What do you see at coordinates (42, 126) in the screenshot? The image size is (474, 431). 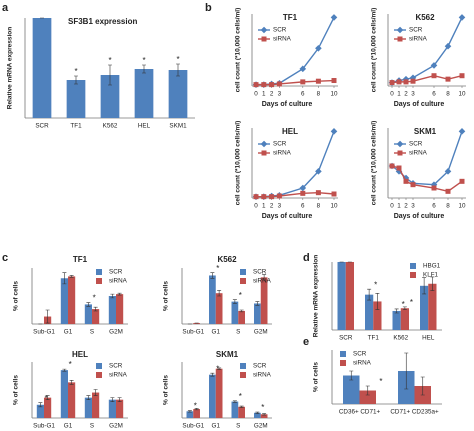 I see `x-tick-label: SCR` at bounding box center [42, 126].